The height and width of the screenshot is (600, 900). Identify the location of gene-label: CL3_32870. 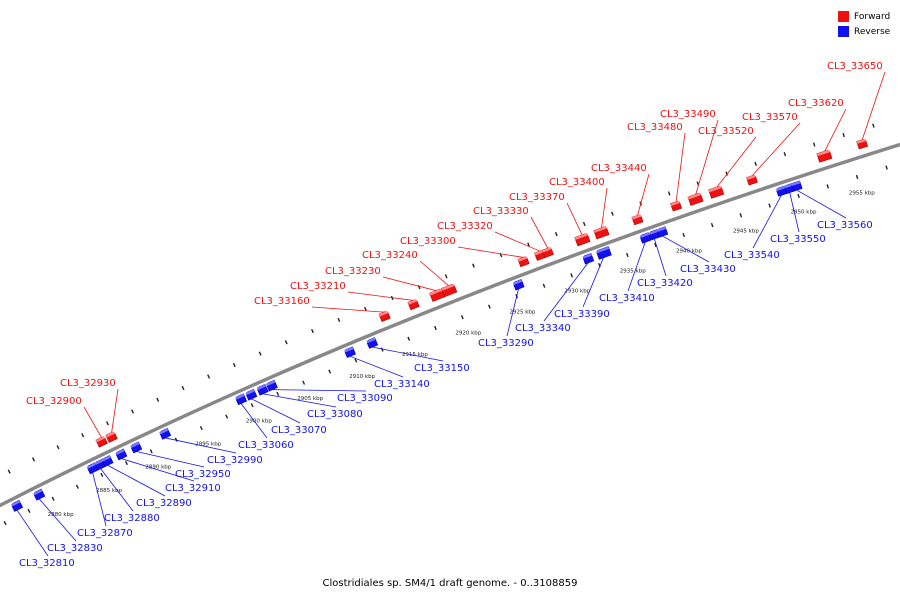
(105, 533).